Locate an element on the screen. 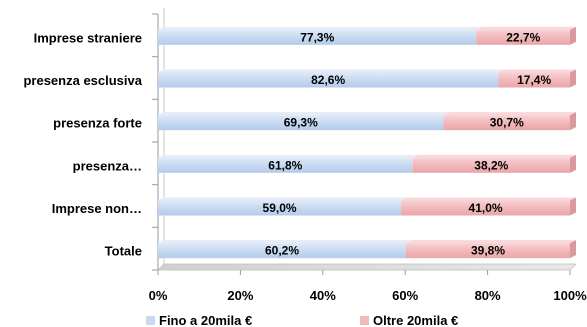 Image resolution: width=587 pixels, height=327 pixels. bar-segment-fino-20mila: 61,8% is located at coordinates (288, 163).